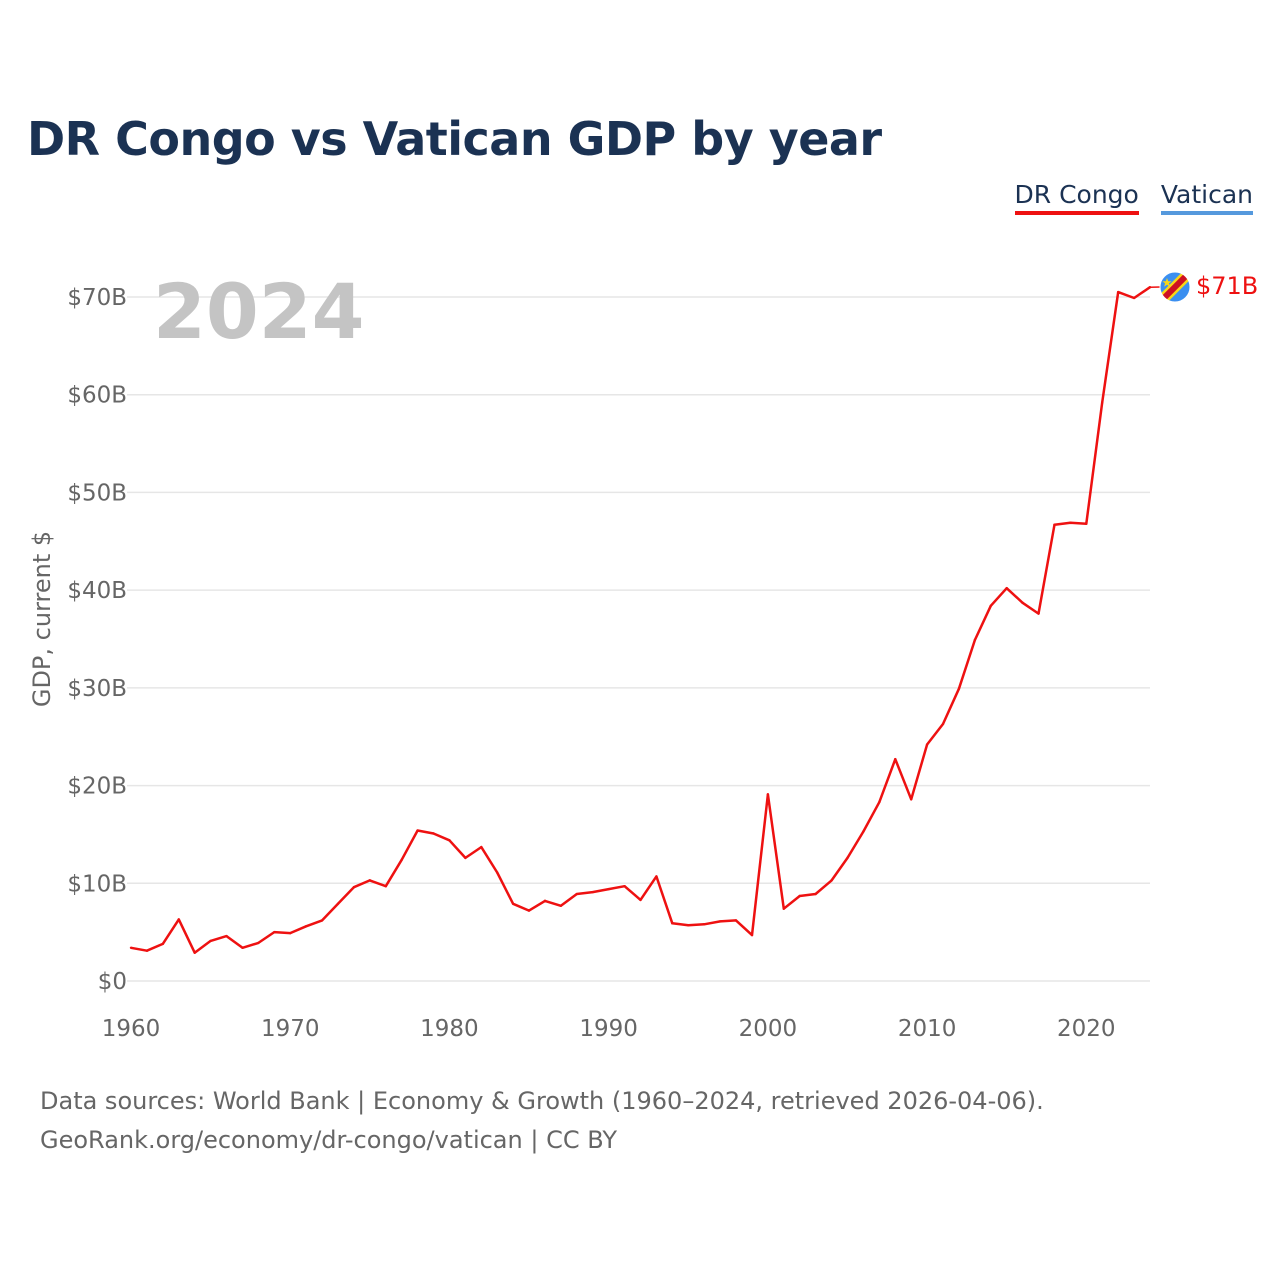 Image resolution: width=1280 pixels, height=1280 pixels. I want to click on y-tick-label: $70B, so click(97, 298).